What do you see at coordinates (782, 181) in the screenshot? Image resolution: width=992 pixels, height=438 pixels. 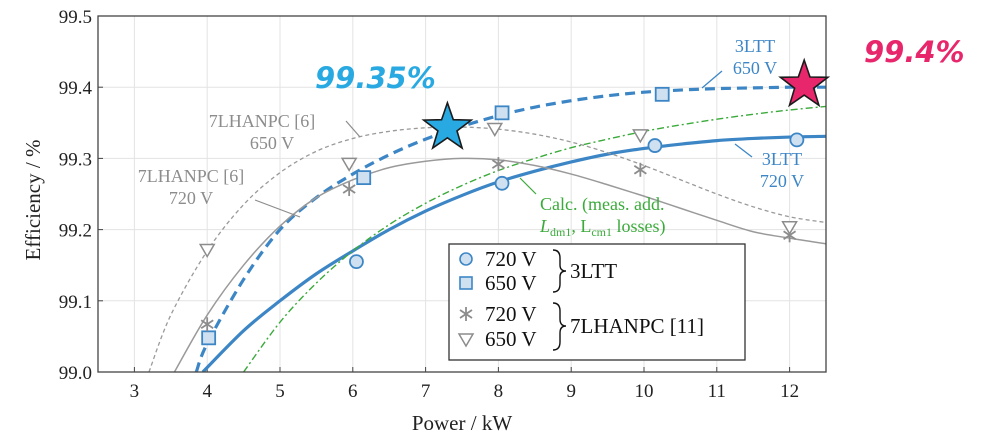 I see `annotation-3ltt-720-line2: 720 V` at bounding box center [782, 181].